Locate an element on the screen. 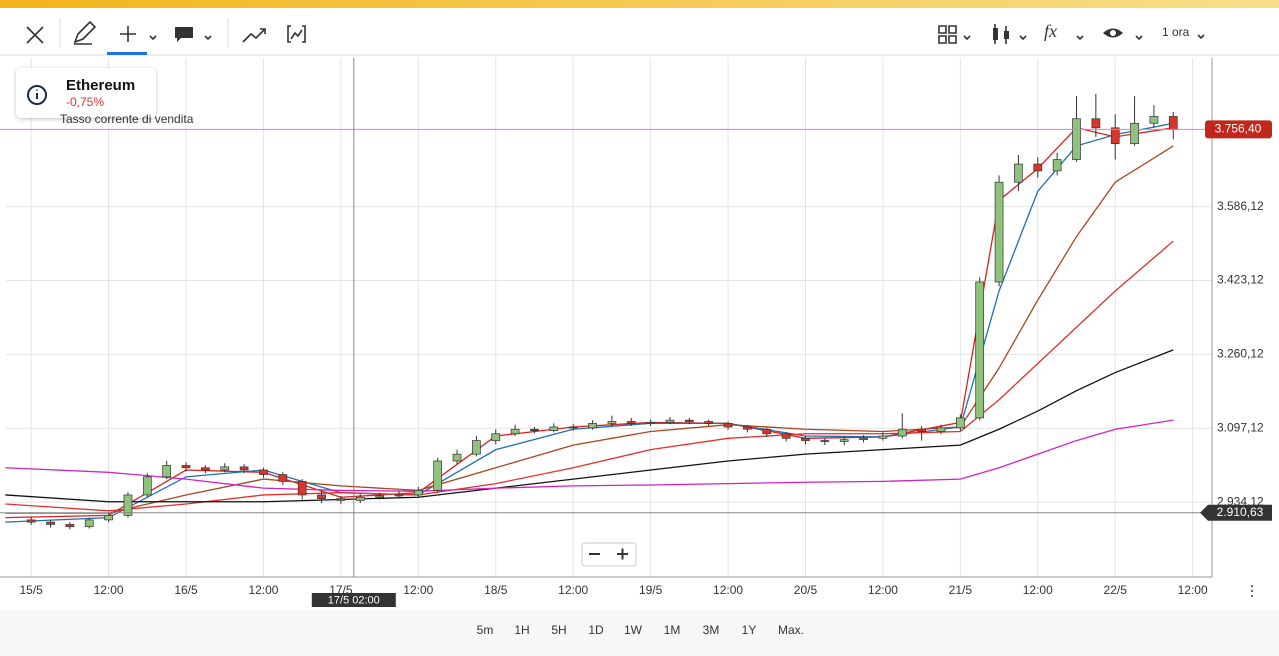 Image resolution: width=1279 pixels, height=656 pixels. zoom-in is located at coordinates (622, 554).